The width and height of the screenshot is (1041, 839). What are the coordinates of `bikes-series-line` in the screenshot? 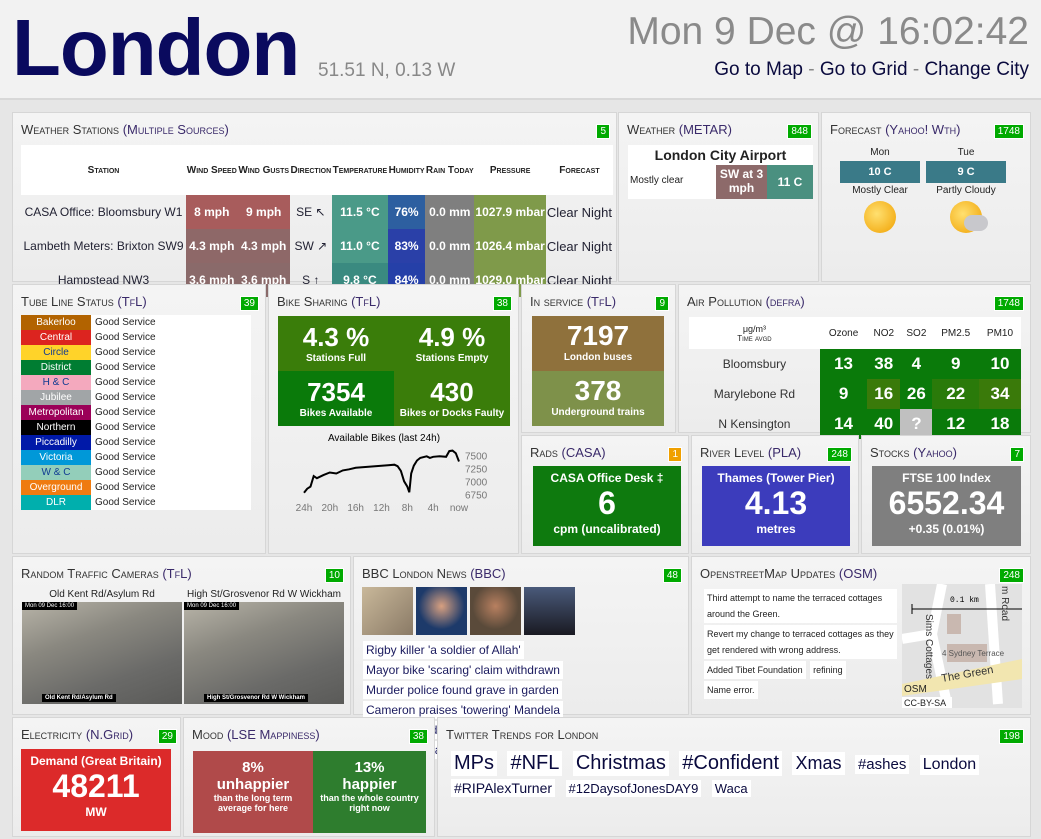 It's located at (381, 471).